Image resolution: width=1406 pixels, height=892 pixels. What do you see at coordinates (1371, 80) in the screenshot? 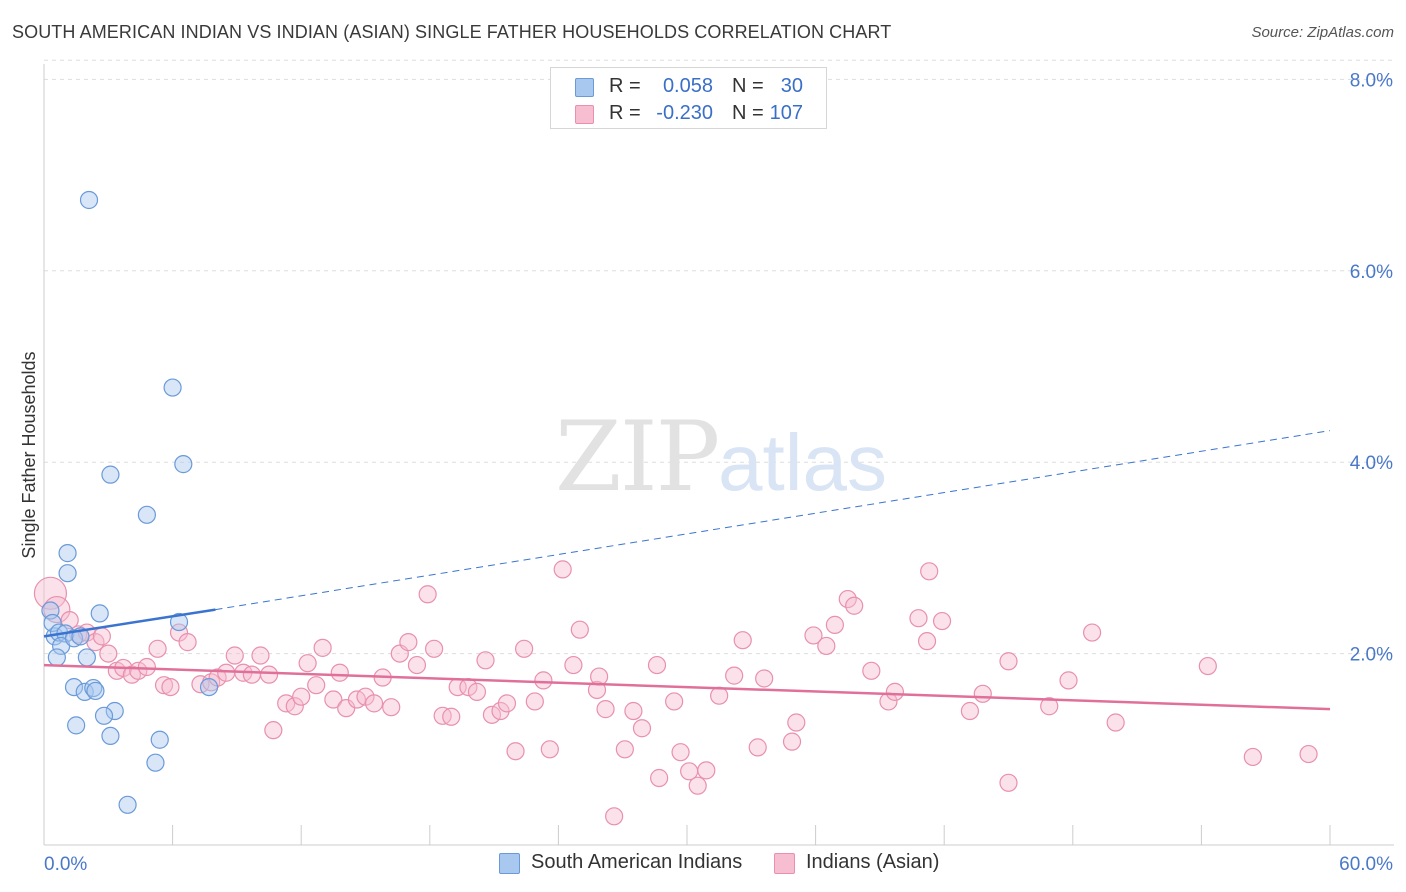
I see `y-tick-label: 8.0%` at bounding box center [1371, 80].